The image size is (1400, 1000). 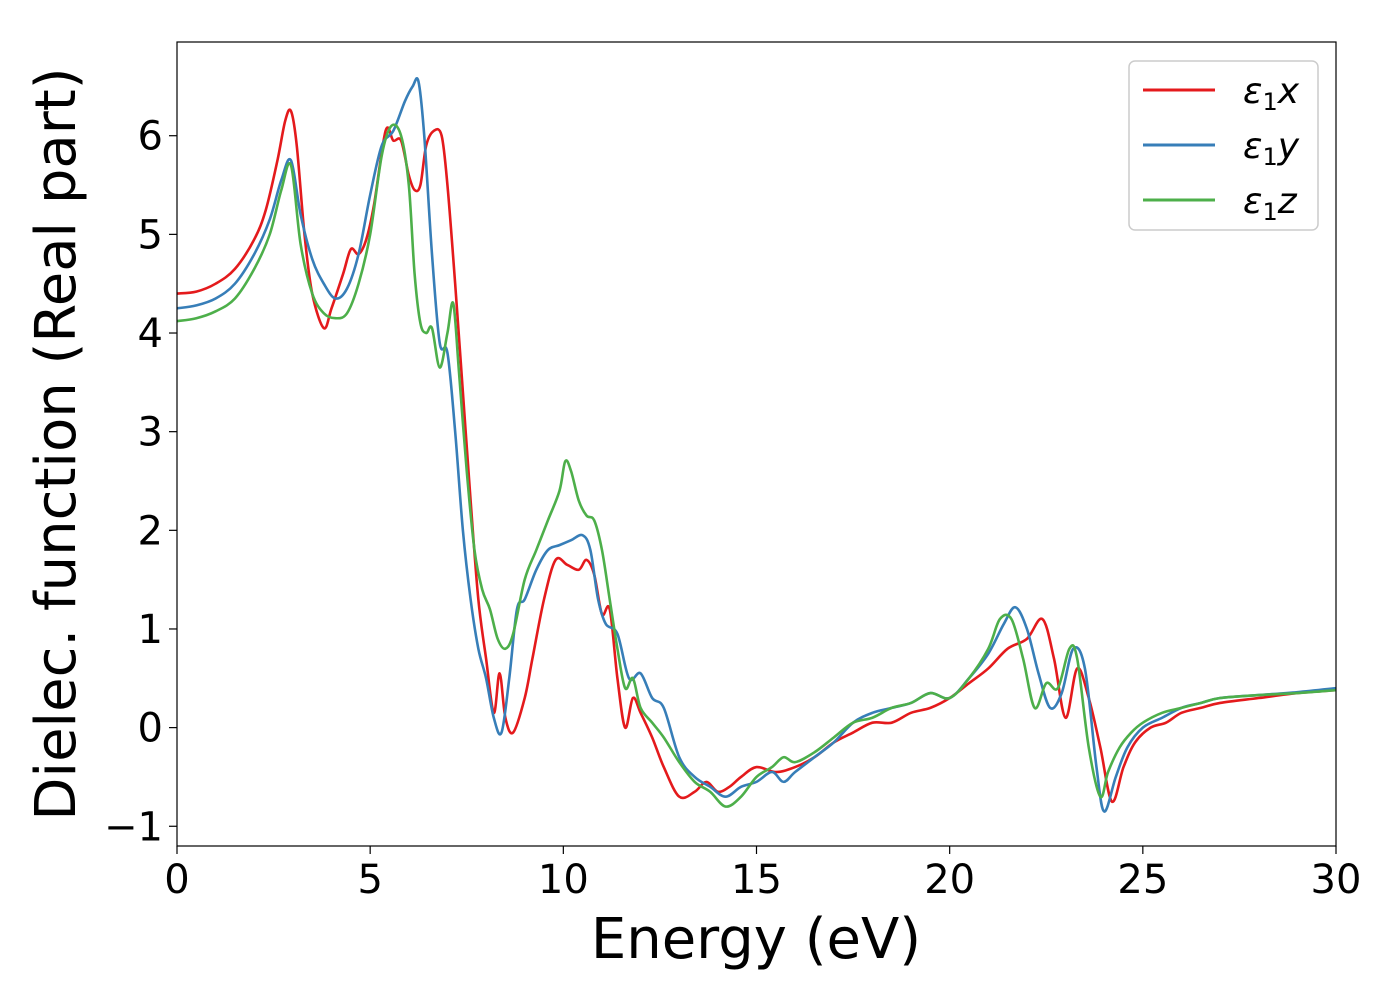 I want to click on legend-label-x: ε1x, so click(x=1271, y=93).